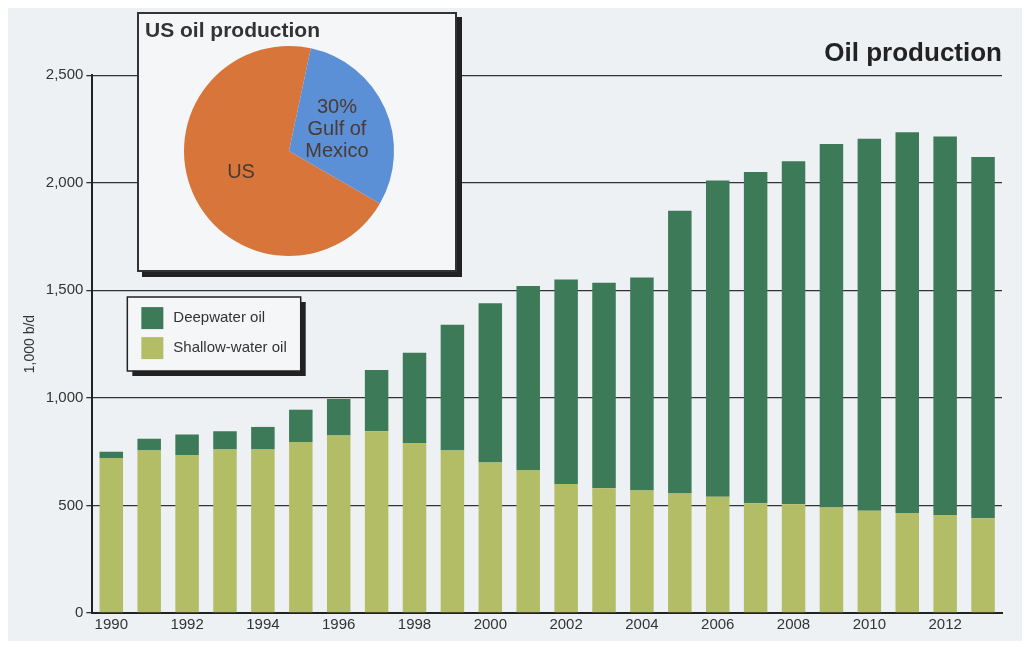 The width and height of the screenshot is (1030, 649). Describe the element at coordinates (79, 612) in the screenshot. I see `y-tick-label: 0` at that location.